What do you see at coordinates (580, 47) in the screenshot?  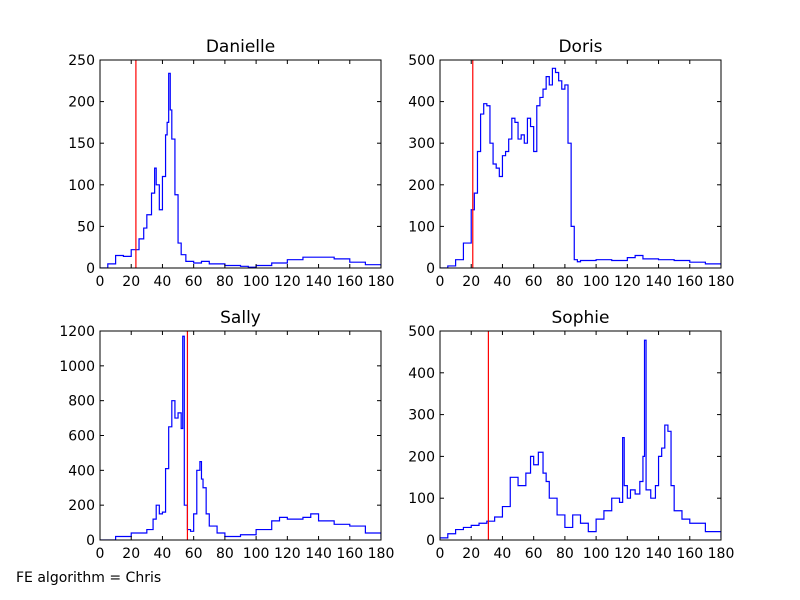 I see `subplot-title: Doris` at bounding box center [580, 47].